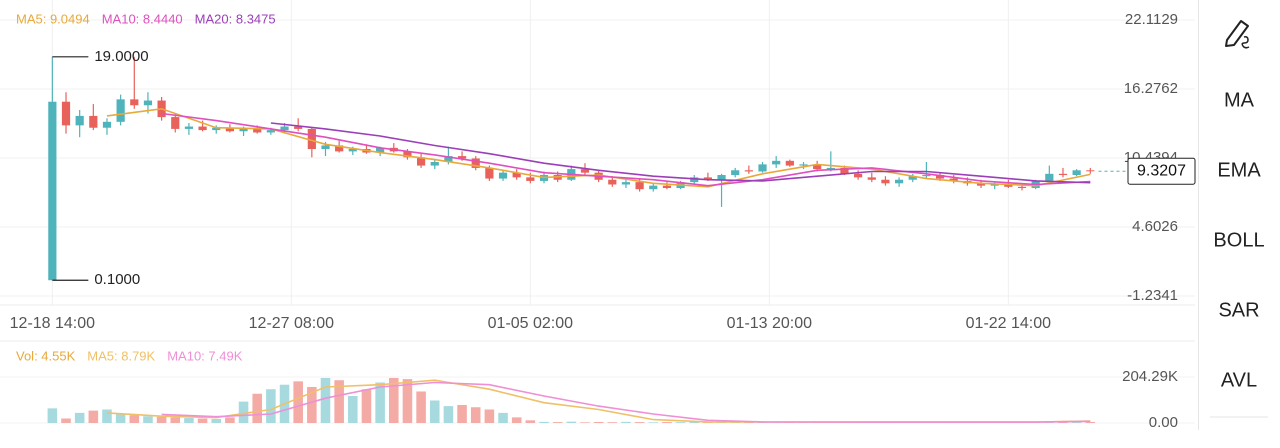  What do you see at coordinates (1245, 42) in the screenshot?
I see `pencil-icon-s` at bounding box center [1245, 42].